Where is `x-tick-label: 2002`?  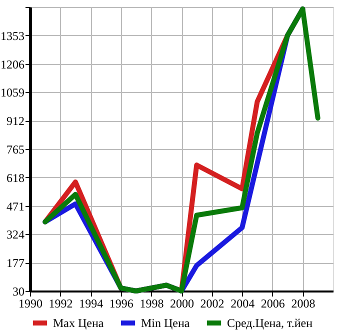 x-tick-label: 2002 is located at coordinates (212, 303).